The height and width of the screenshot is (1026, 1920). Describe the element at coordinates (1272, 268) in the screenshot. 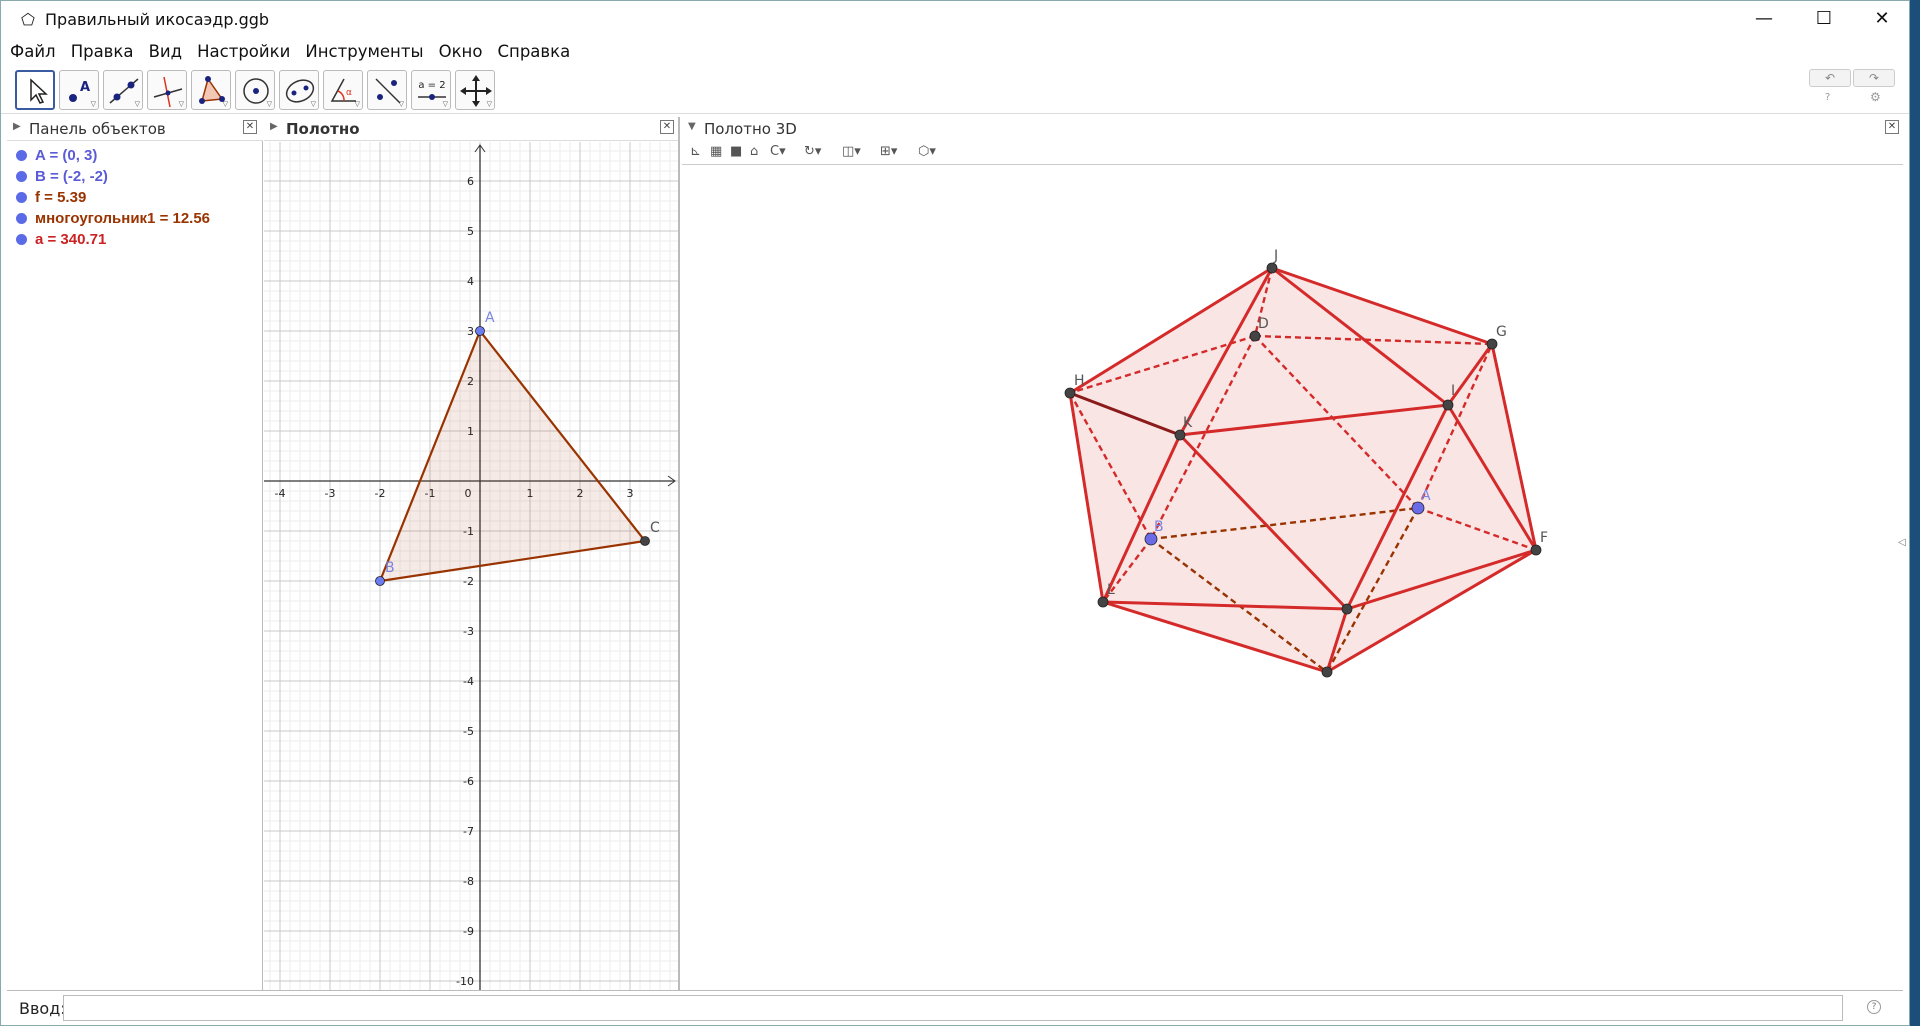

I see `vertex-j` at that location.